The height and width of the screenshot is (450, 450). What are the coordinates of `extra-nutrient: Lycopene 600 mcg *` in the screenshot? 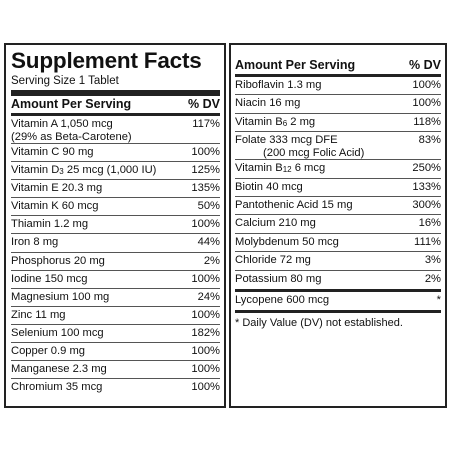 It's located at (338, 301).